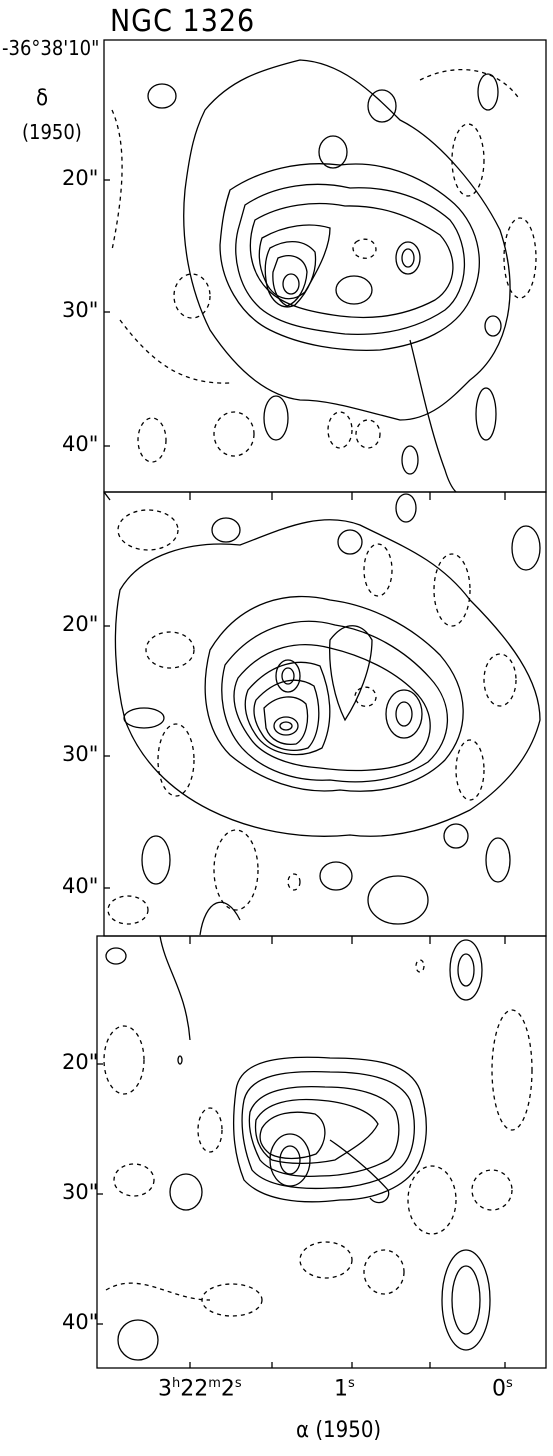  I want to click on ytick-mid-30: 30", so click(80, 754).